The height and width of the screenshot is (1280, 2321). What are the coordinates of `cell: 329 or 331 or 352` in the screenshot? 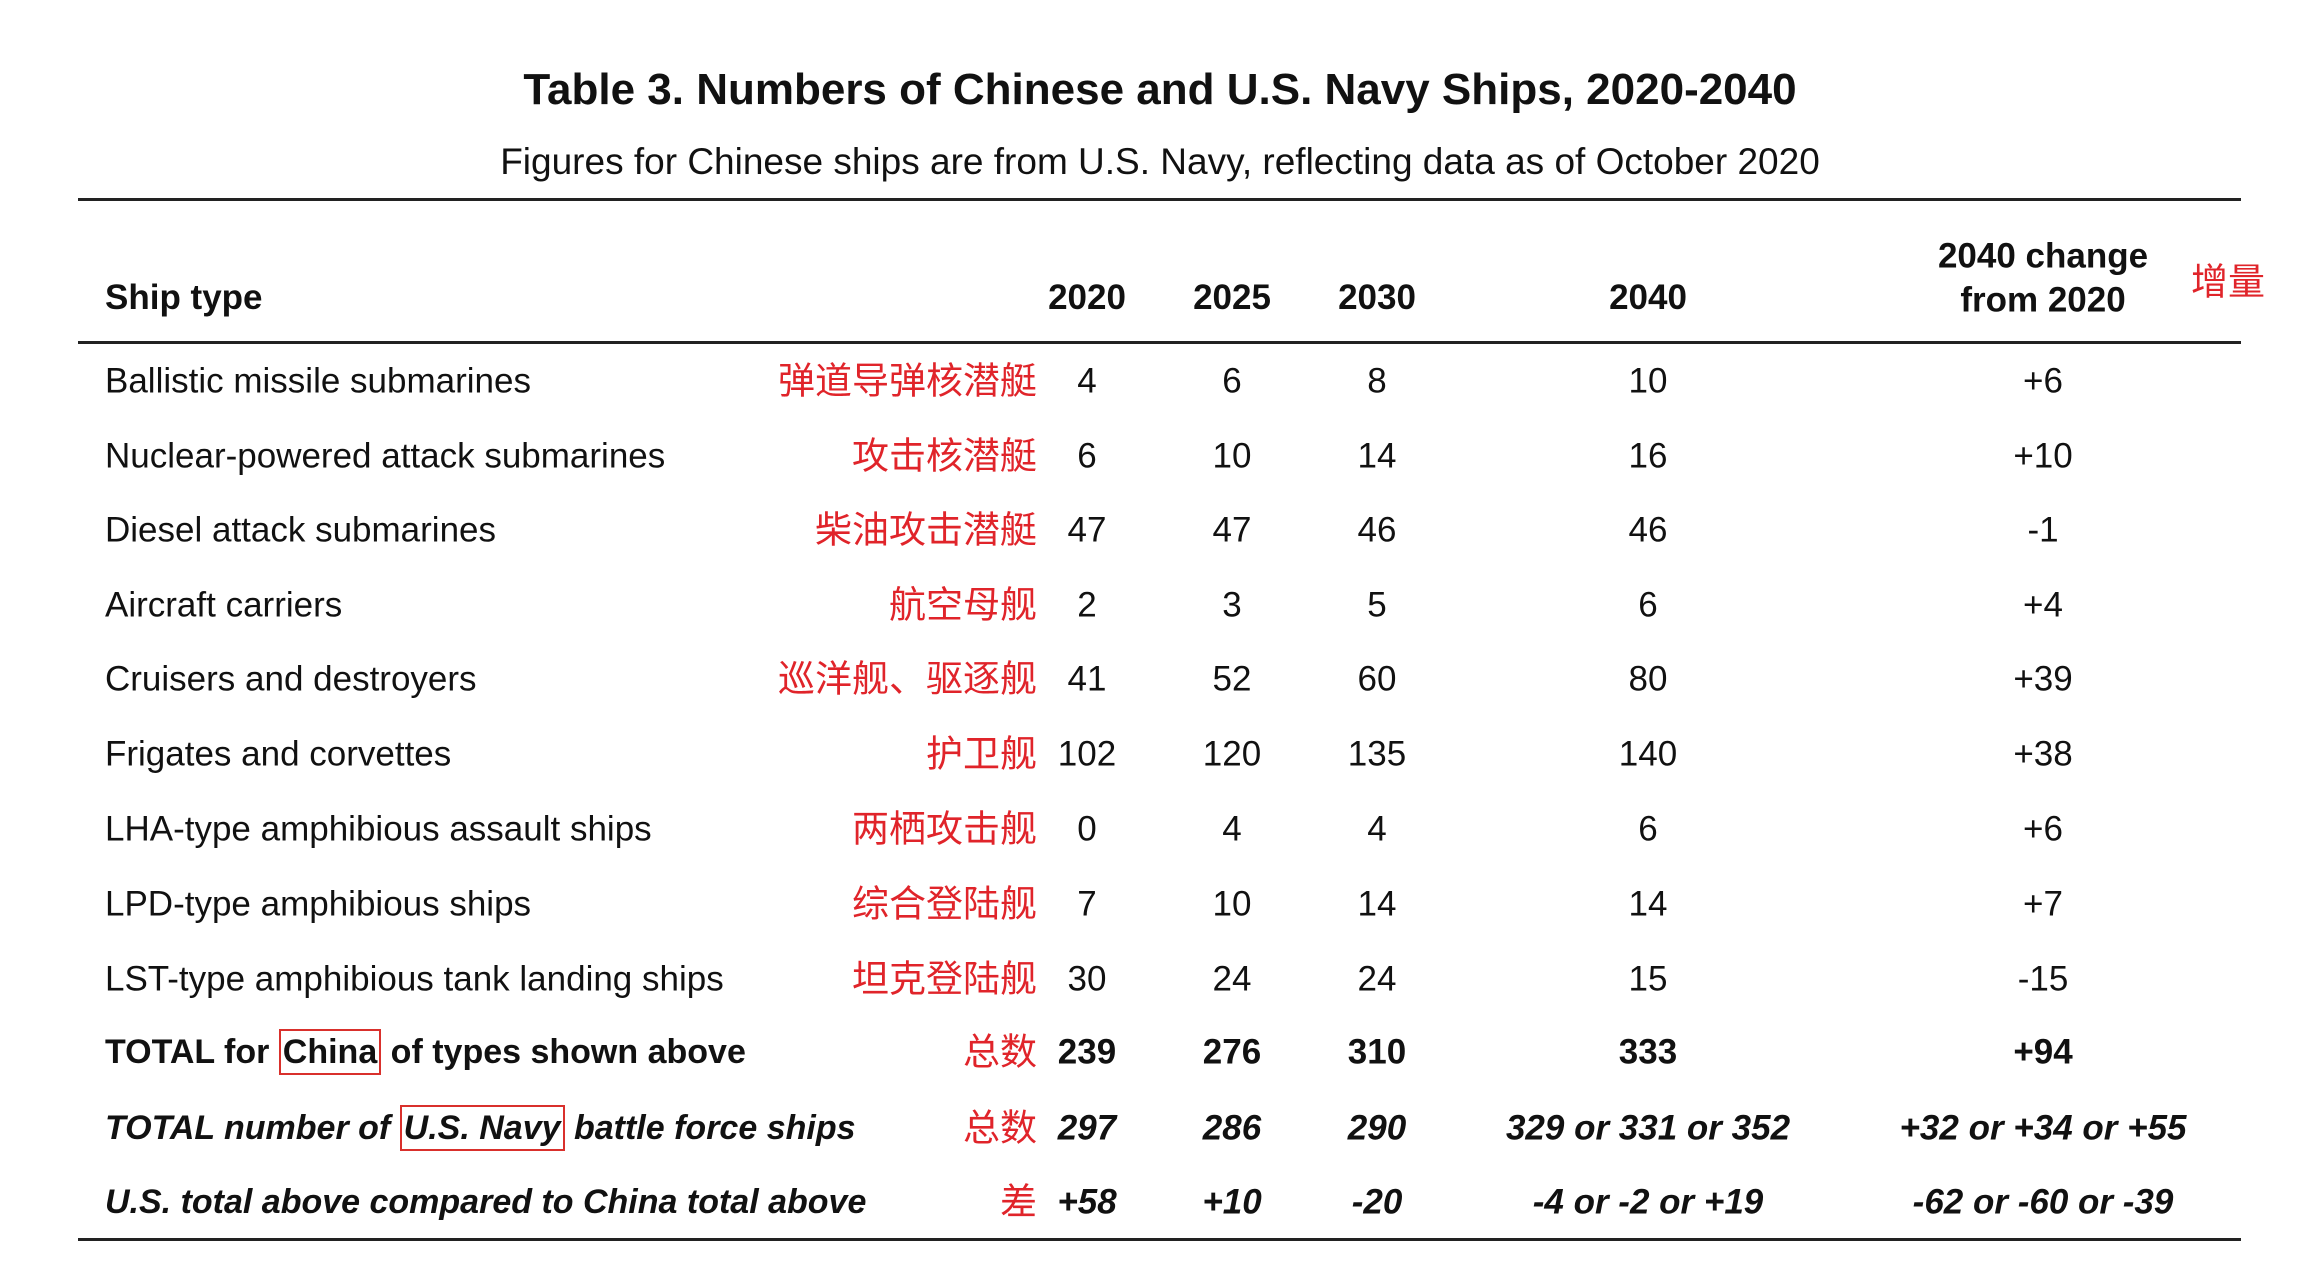 It's located at (1648, 1128).